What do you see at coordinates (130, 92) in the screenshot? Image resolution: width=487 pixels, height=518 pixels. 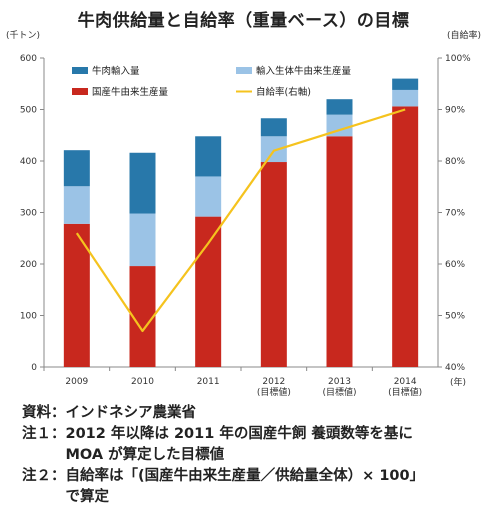 I see `legend-label: 国産牛由来生産量` at bounding box center [130, 92].